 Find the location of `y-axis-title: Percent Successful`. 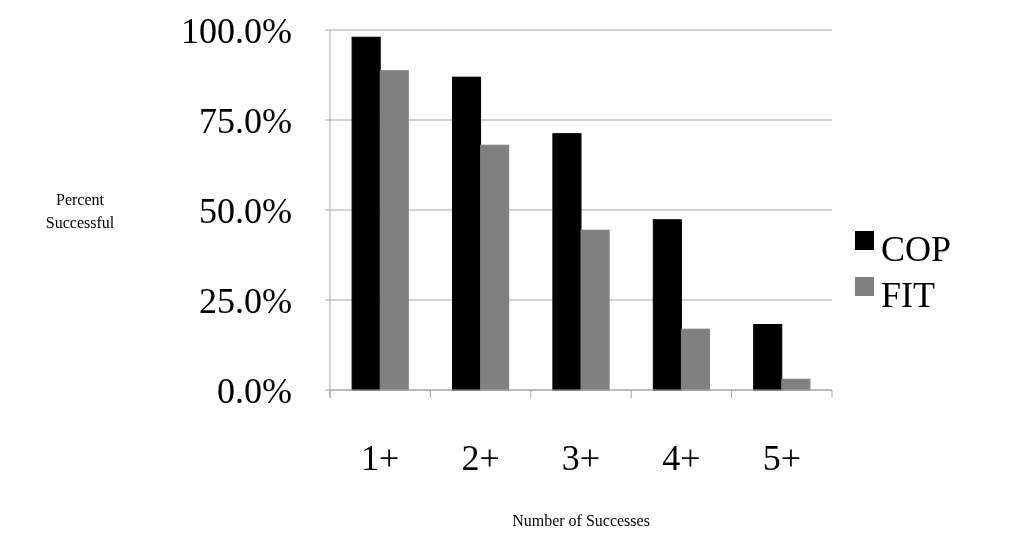

y-axis-title: Percent Successful is located at coordinates (80, 211).